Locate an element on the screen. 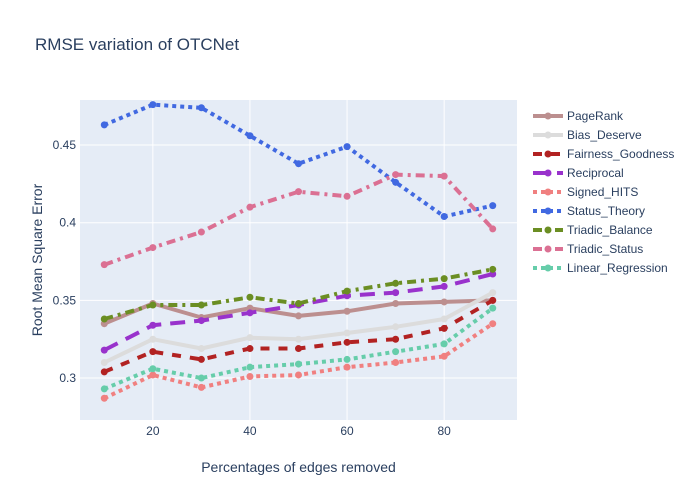 The image size is (700, 500). legend-item-bias-deserve: Bias_Deserve is located at coordinates (587, 135).